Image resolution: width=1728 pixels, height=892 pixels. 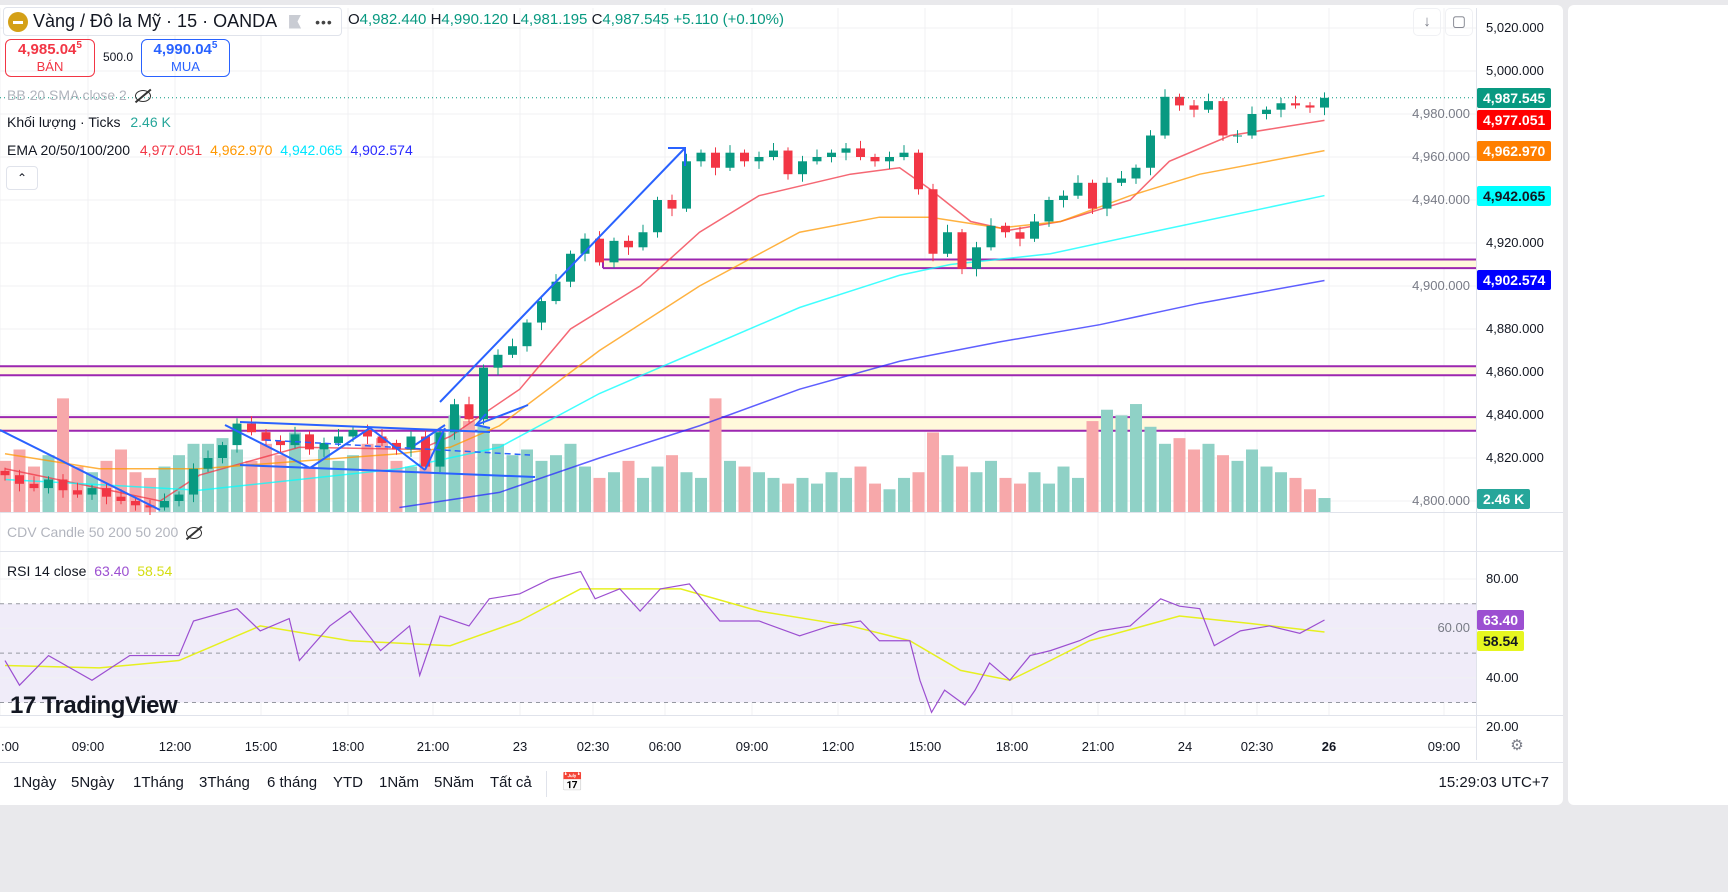 What do you see at coordinates (597, 19) in the screenshot?
I see `close-label: C` at bounding box center [597, 19].